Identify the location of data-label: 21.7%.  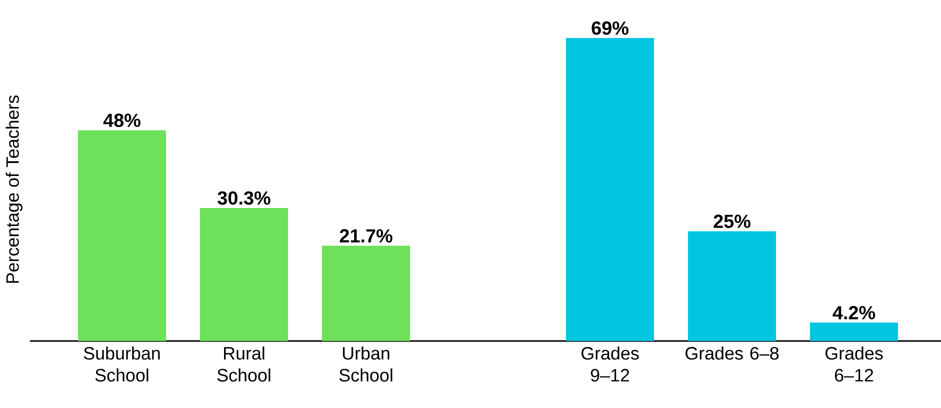
(366, 236).